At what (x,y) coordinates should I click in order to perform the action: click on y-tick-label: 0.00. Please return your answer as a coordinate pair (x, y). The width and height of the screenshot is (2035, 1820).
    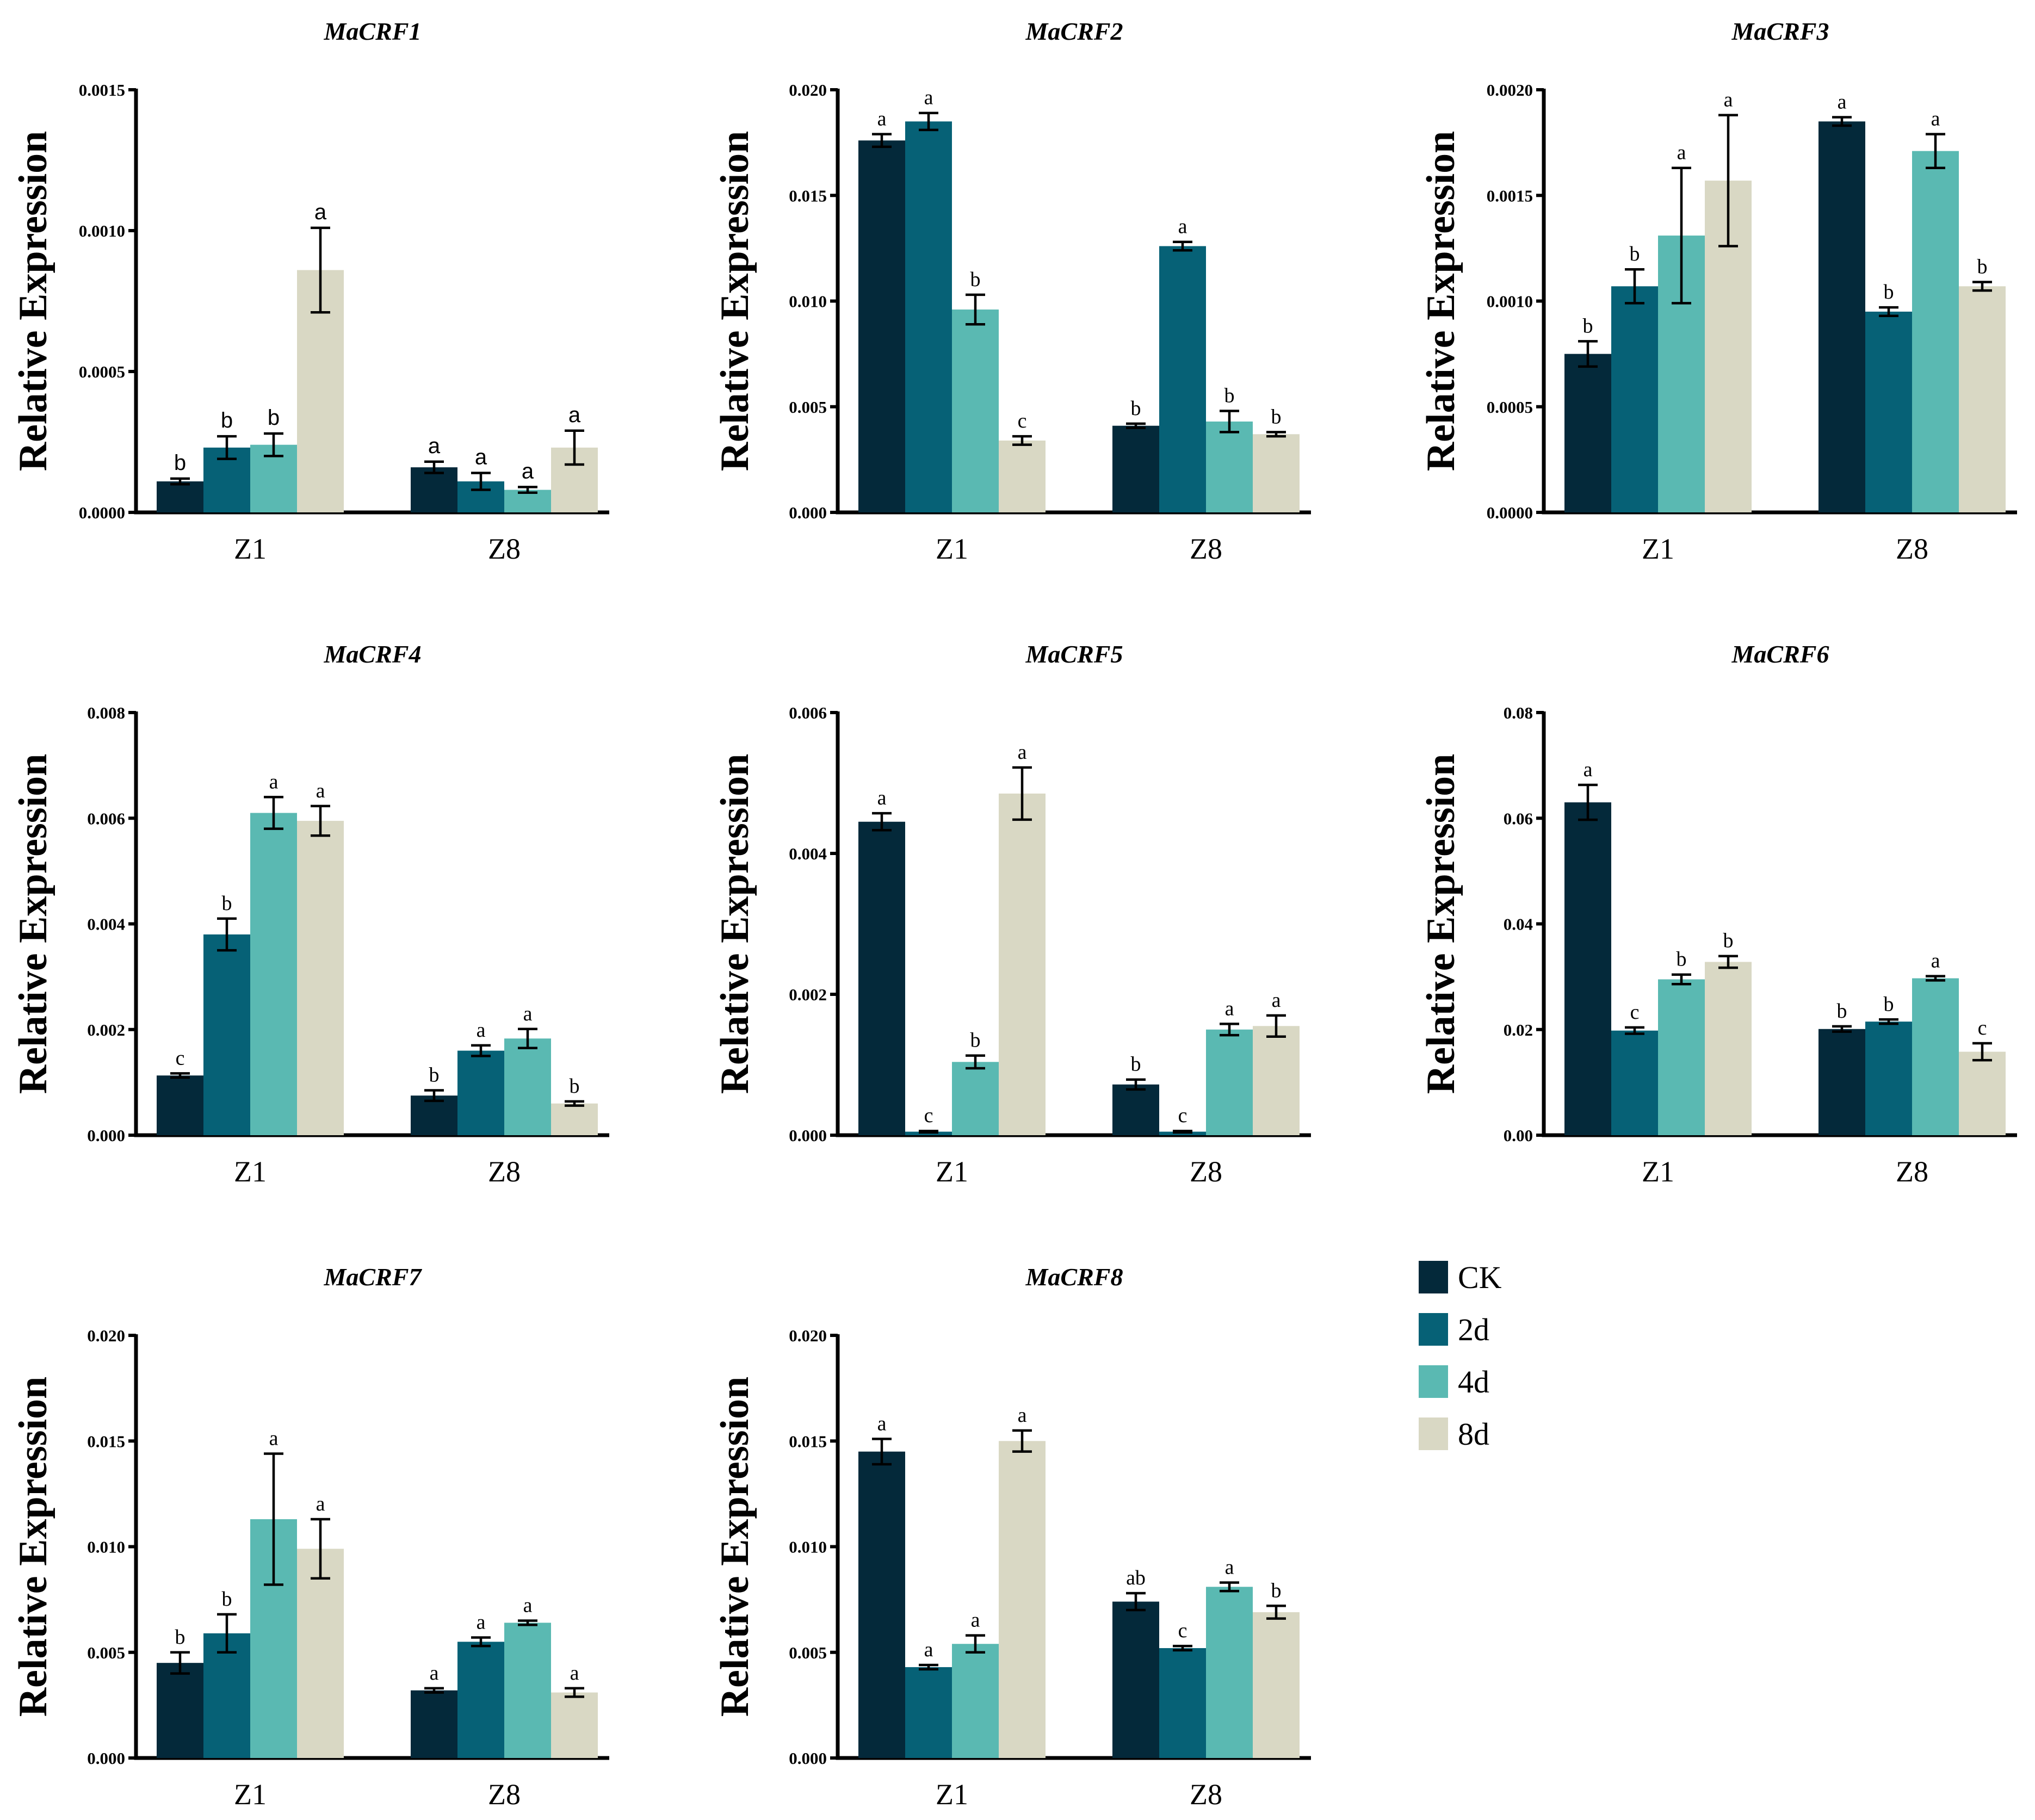
    Looking at the image, I should click on (1518, 1135).